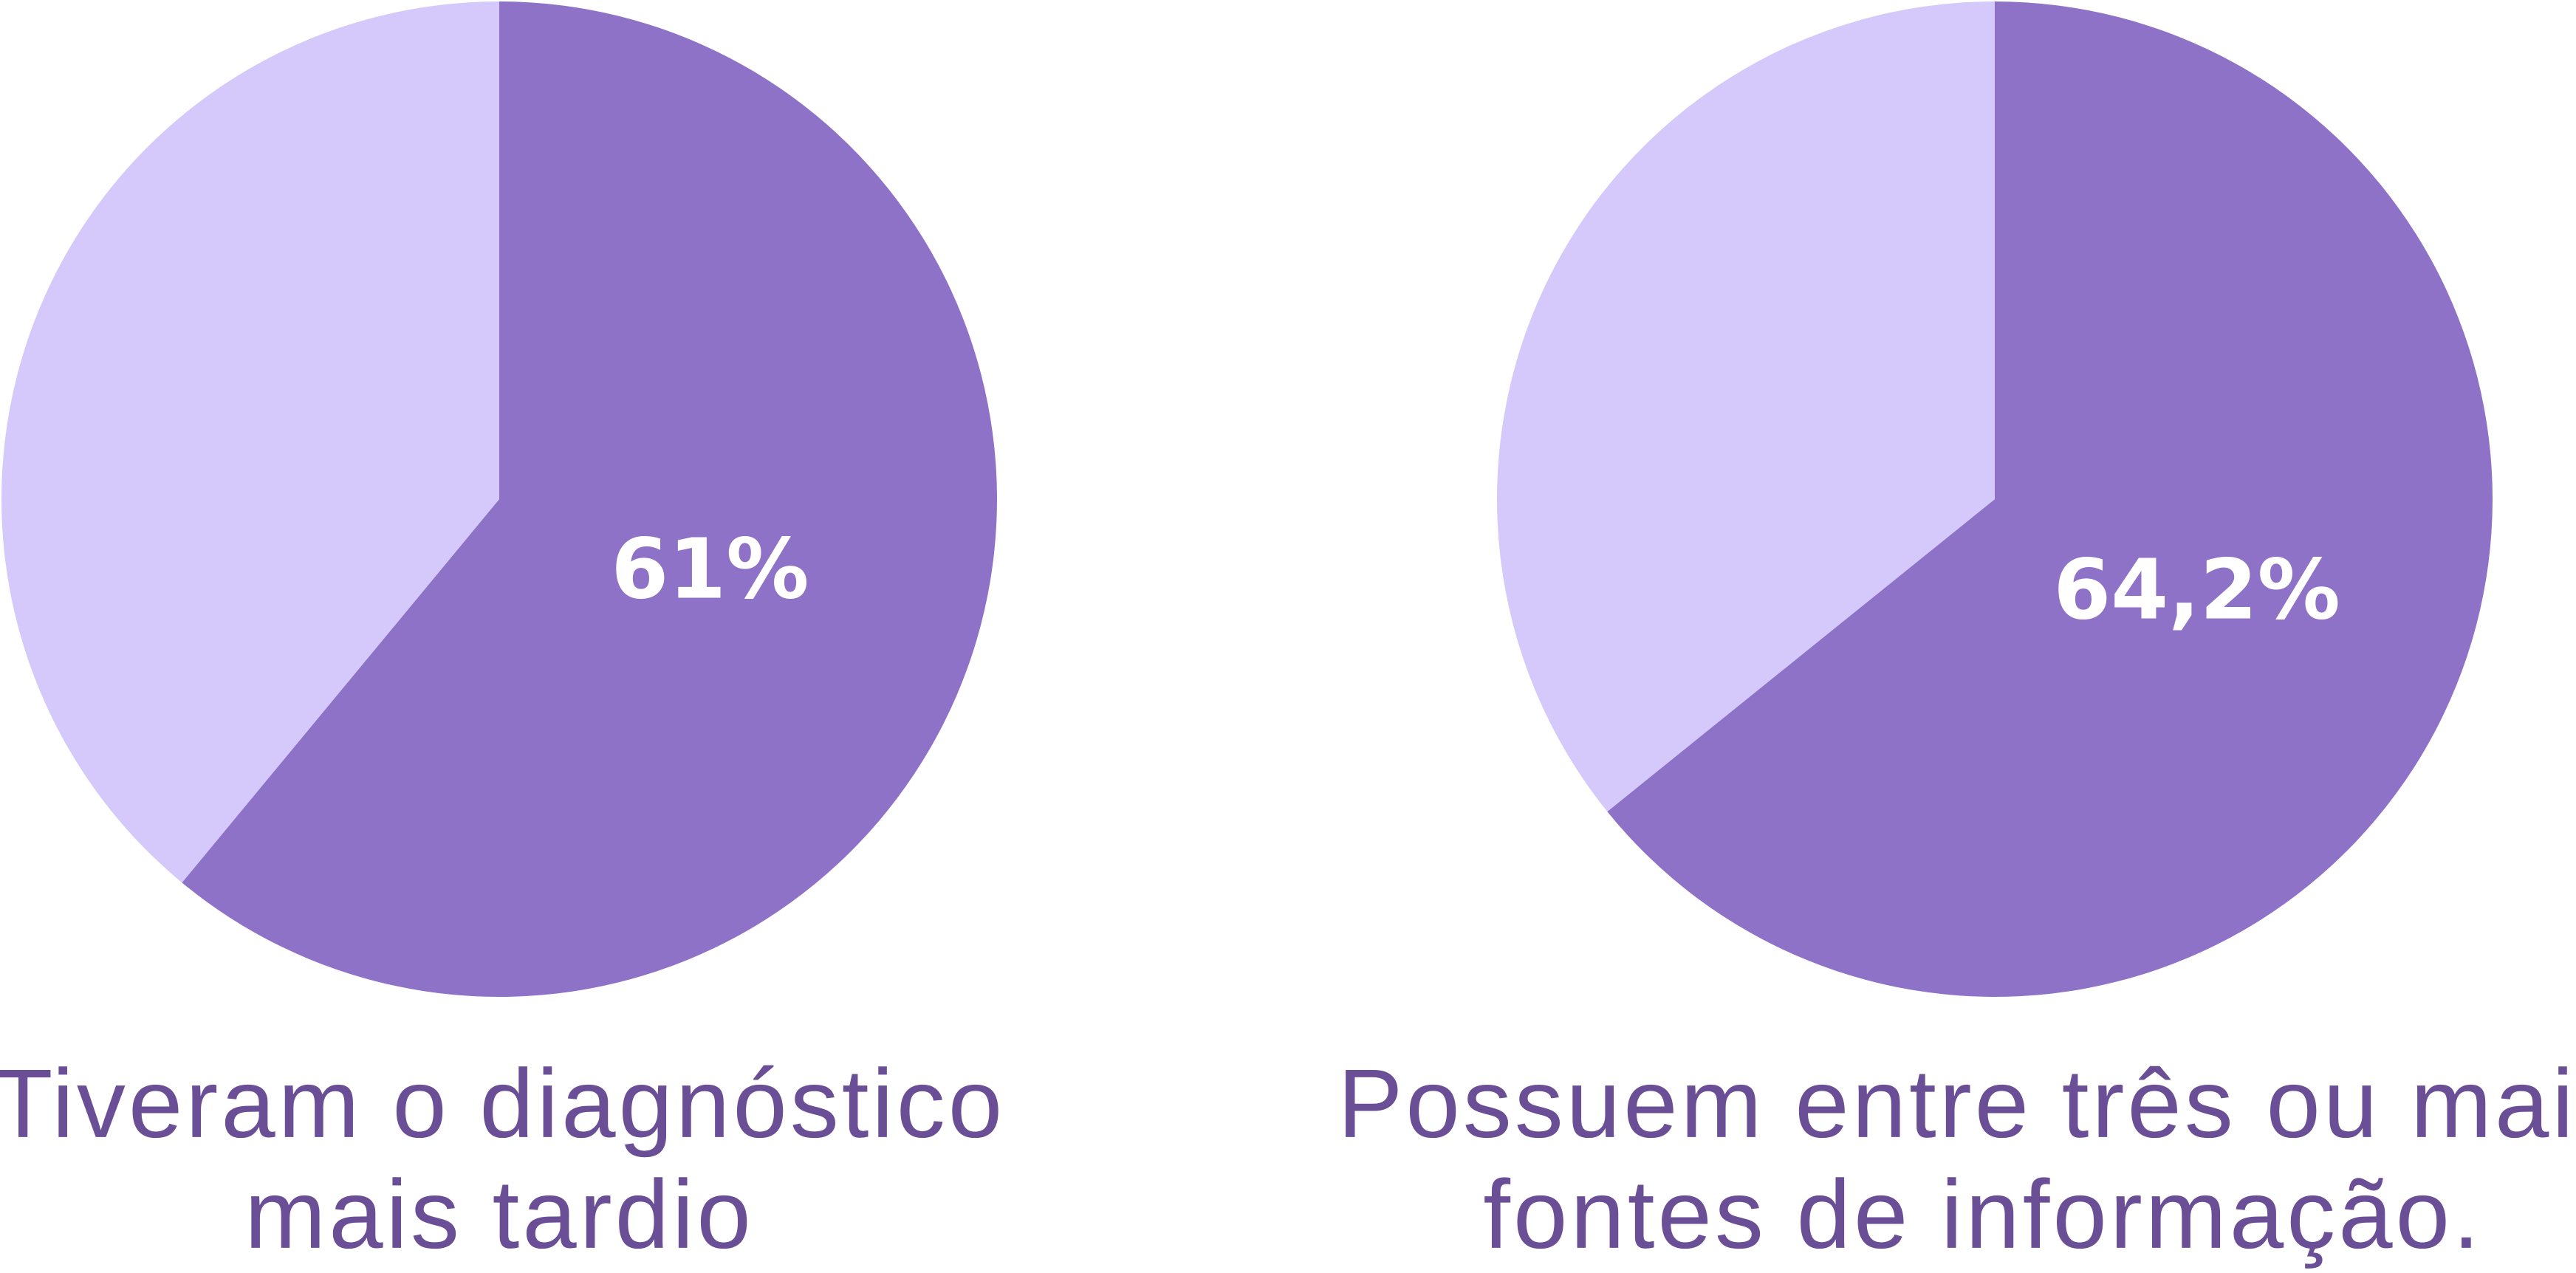 The width and height of the screenshot is (2576, 1273). What do you see at coordinates (1956, 1103) in the screenshot?
I see `caption: Possuem entre três ou mais` at bounding box center [1956, 1103].